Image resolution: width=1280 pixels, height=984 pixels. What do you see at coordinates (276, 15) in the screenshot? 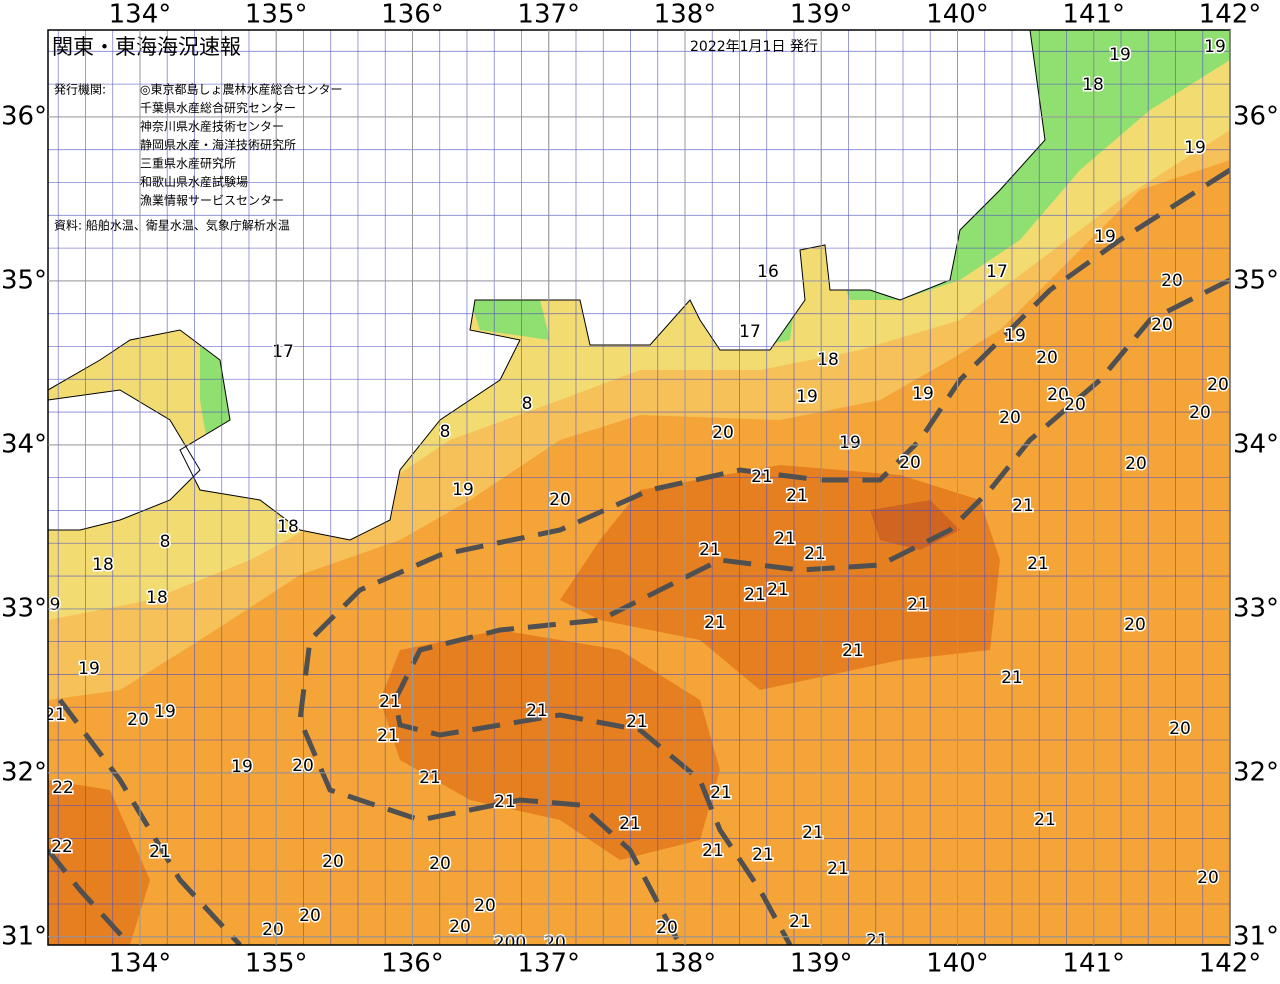
I see `x-tick-label: 135°` at bounding box center [276, 15].